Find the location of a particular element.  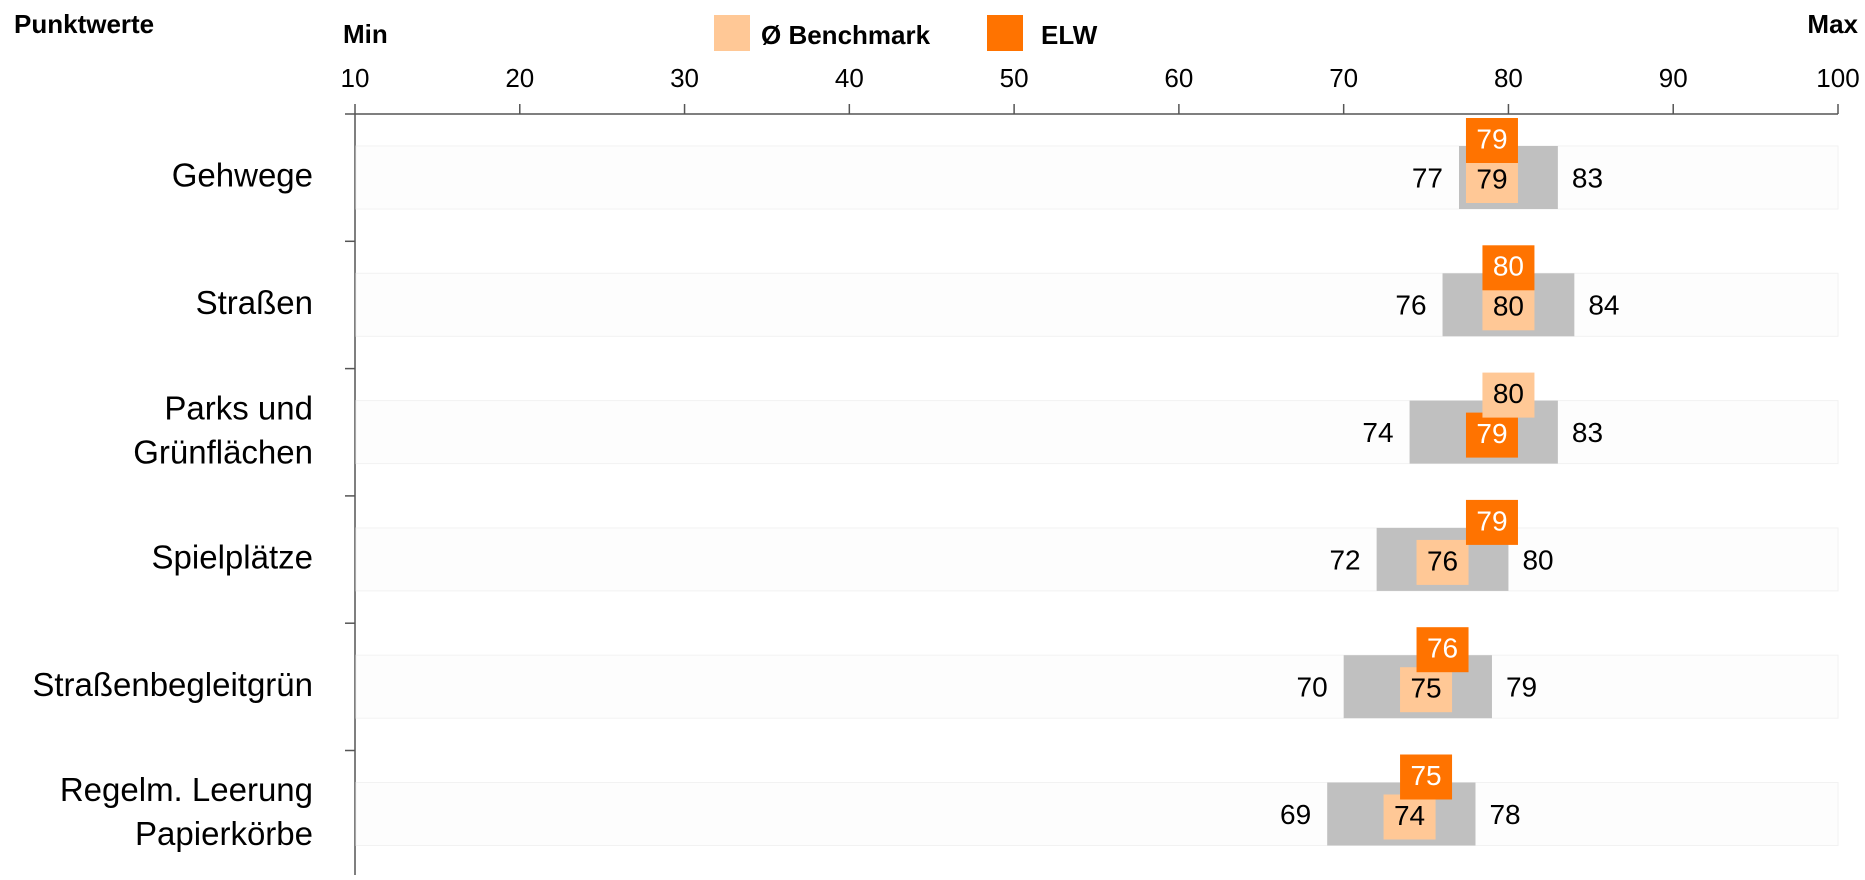

min-value-label: 76 is located at coordinates (1410, 305).